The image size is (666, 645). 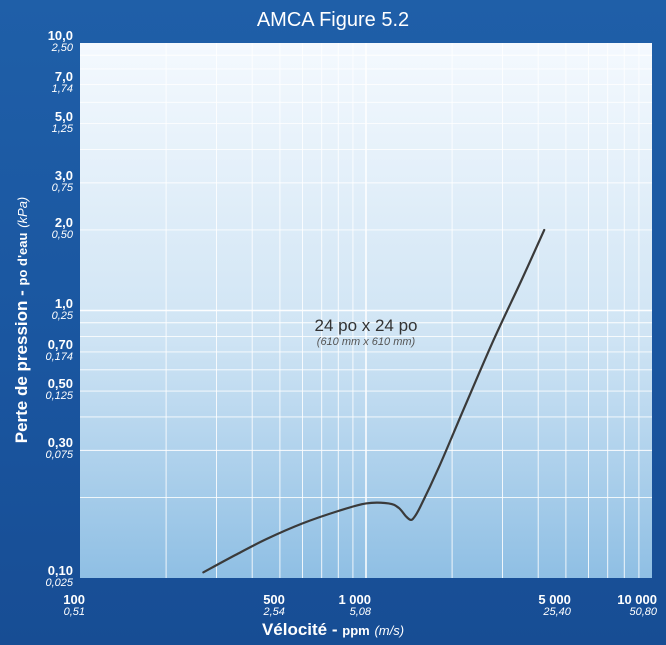 What do you see at coordinates (356, 630) in the screenshot?
I see `x-axis-label-sub: ppm` at bounding box center [356, 630].